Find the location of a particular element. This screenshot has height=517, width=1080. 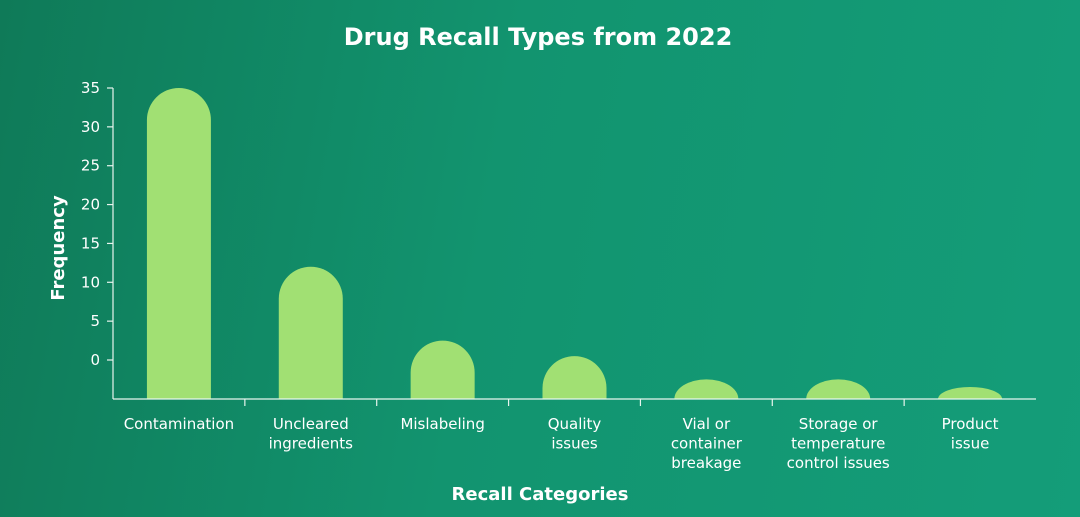

y-axis: 0 5 10 15 20 25 30 35 is located at coordinates (97, 239).